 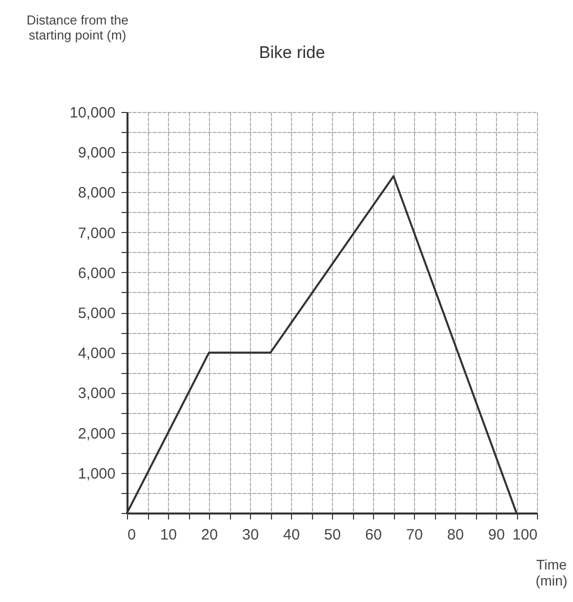 I want to click on y-axis-title: Distance from the starting point (m), so click(x=77, y=27).